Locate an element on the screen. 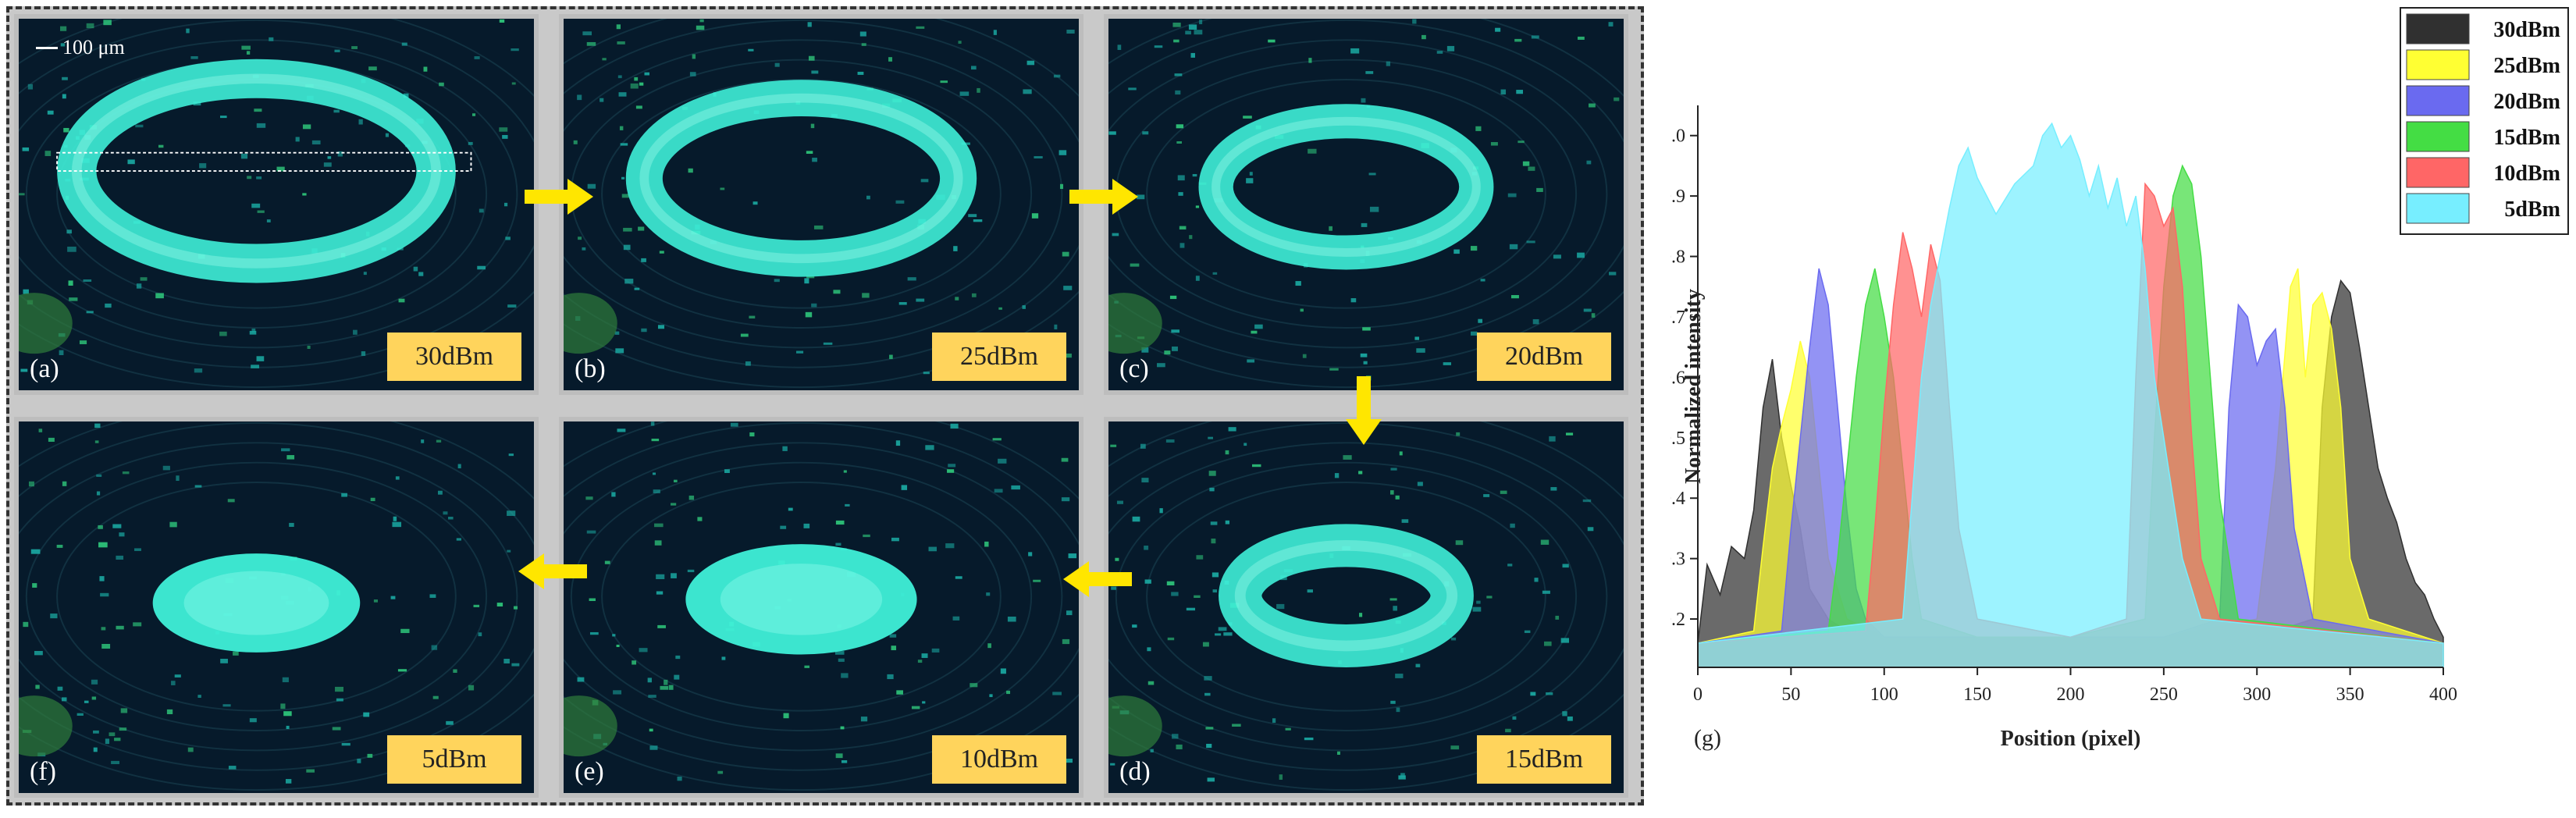  y-tick-label: 0.6 is located at coordinates (1677, 378).